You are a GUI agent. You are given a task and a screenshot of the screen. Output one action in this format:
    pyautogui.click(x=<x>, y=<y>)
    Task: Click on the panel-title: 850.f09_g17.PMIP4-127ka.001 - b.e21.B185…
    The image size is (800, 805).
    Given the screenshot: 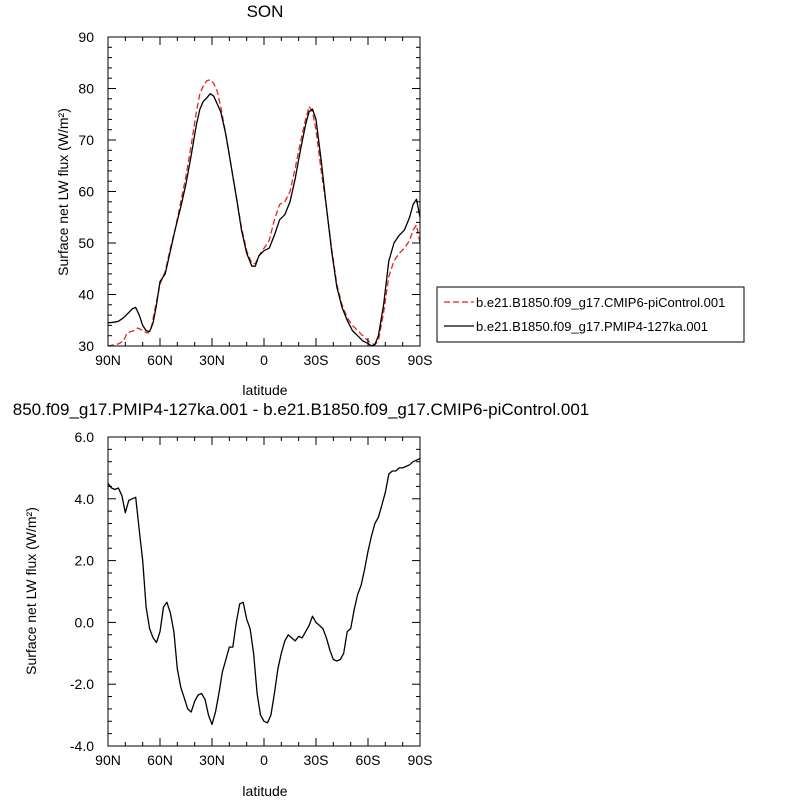 What is the action you would take?
    pyautogui.click(x=301, y=409)
    